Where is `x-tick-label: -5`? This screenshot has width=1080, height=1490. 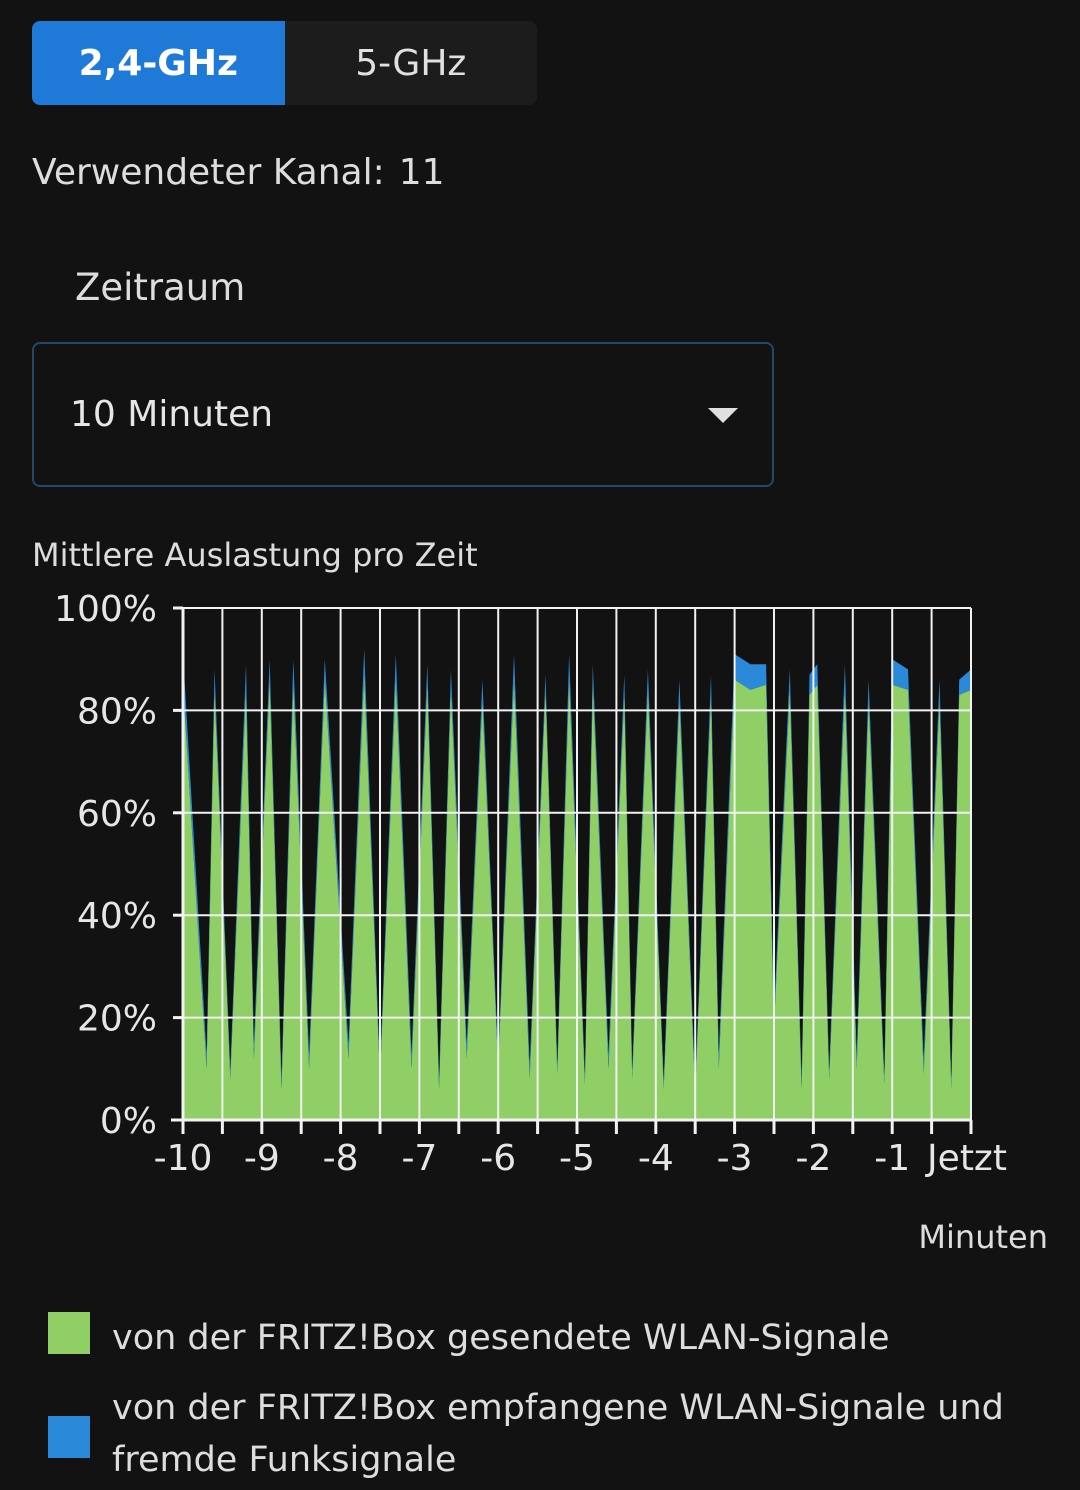 x-tick-label: -5 is located at coordinates (577, 1158).